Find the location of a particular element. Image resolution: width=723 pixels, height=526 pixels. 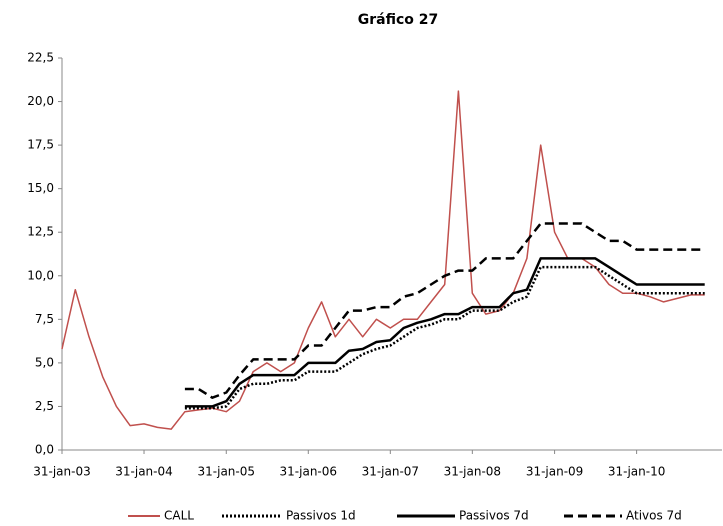

y-tick-label: 7,5 is located at coordinates (44, 319).